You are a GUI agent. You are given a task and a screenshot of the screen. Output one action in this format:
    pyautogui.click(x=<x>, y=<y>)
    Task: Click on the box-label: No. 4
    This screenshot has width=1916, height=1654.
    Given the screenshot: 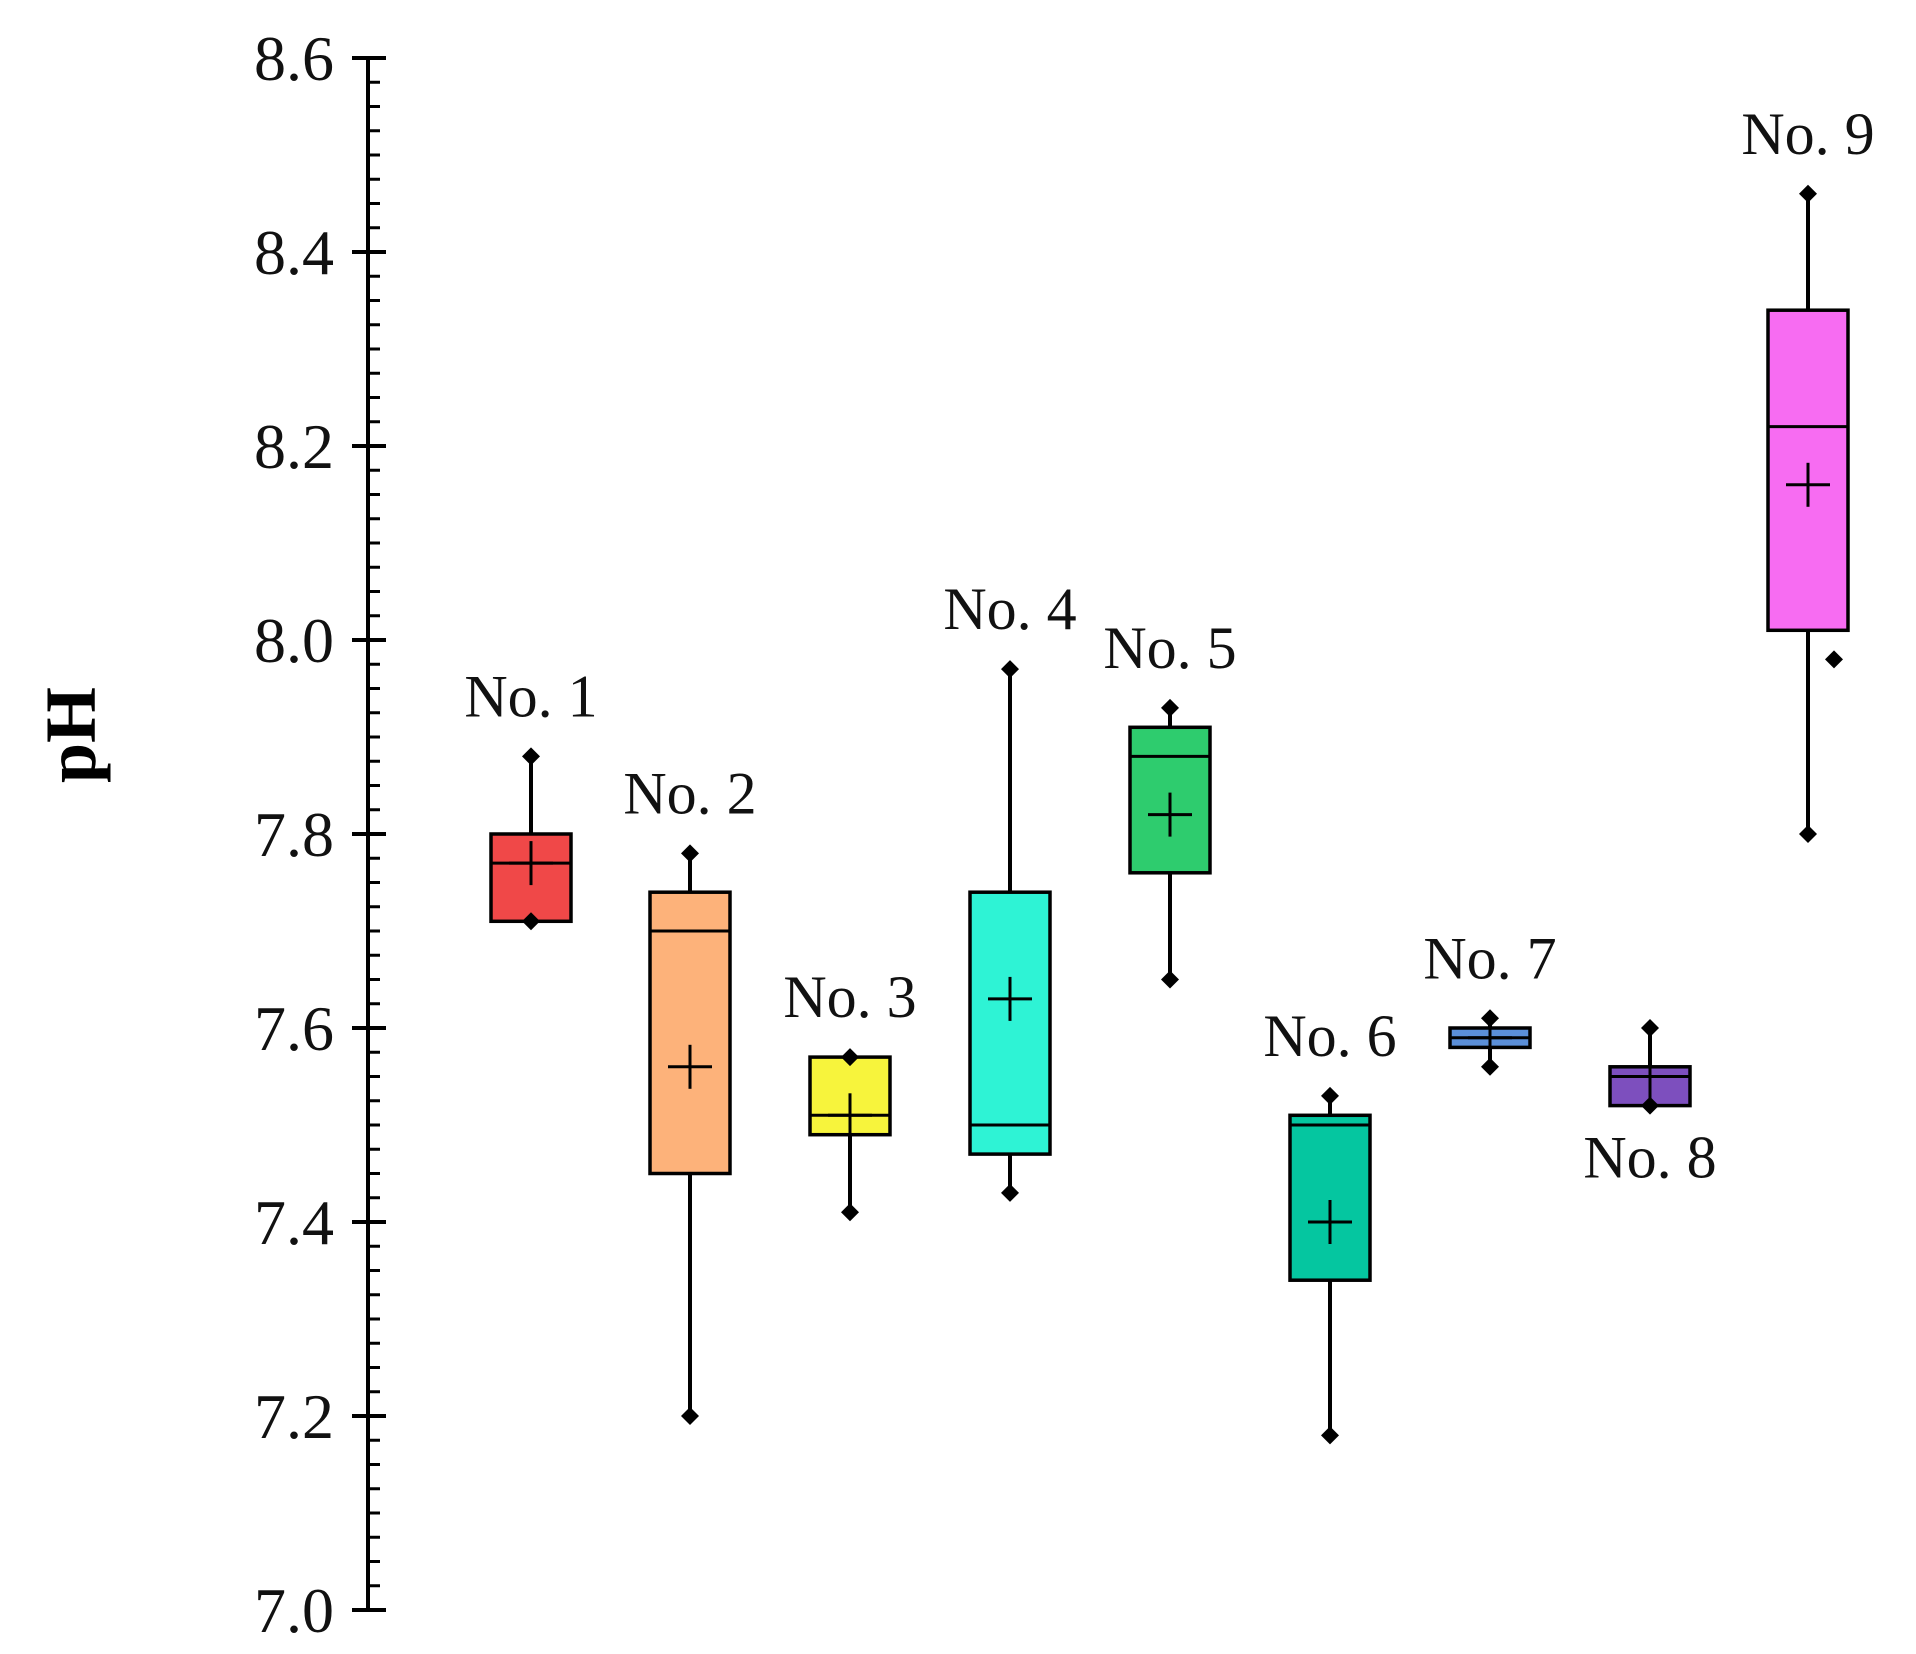 What is the action you would take?
    pyautogui.click(x=1009, y=609)
    